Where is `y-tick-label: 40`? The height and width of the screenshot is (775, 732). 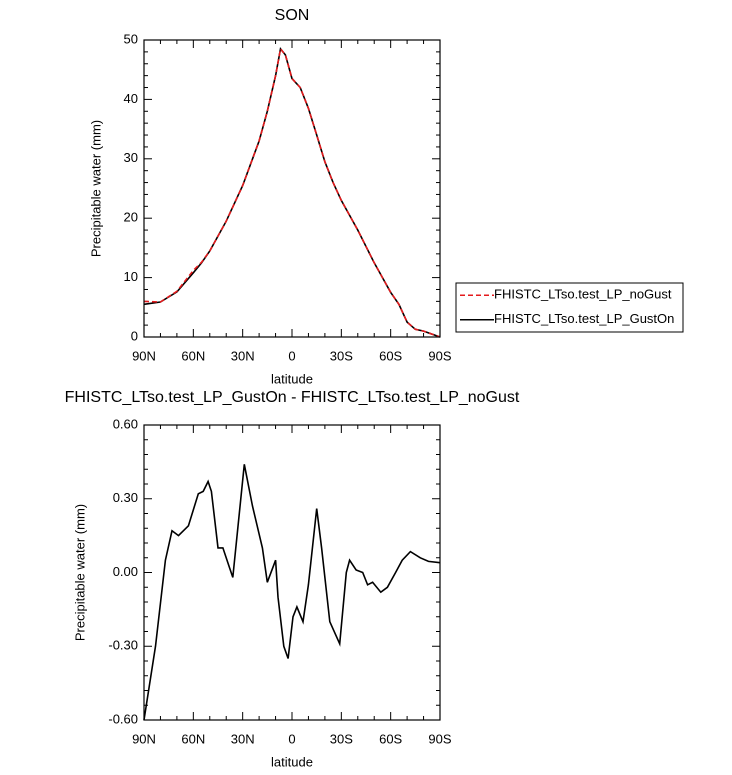
y-tick-label: 40 is located at coordinates (131, 98).